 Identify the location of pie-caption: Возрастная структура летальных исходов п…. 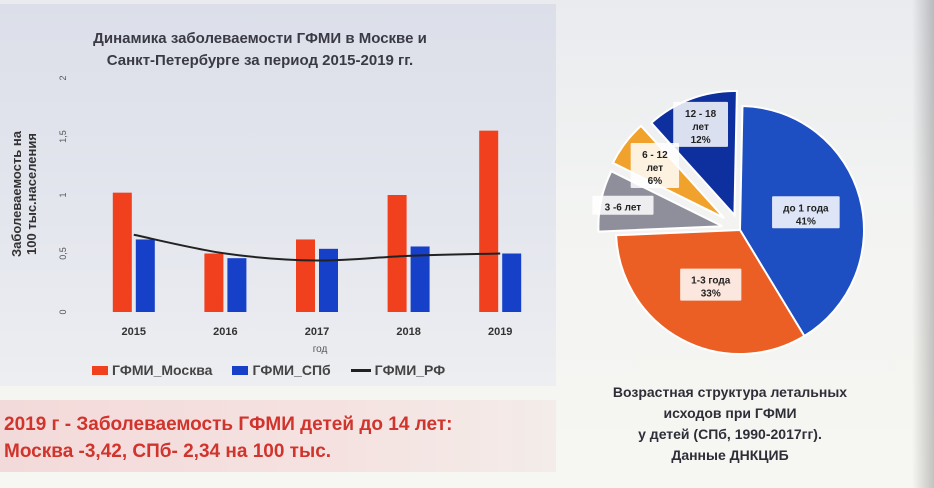
(730, 424).